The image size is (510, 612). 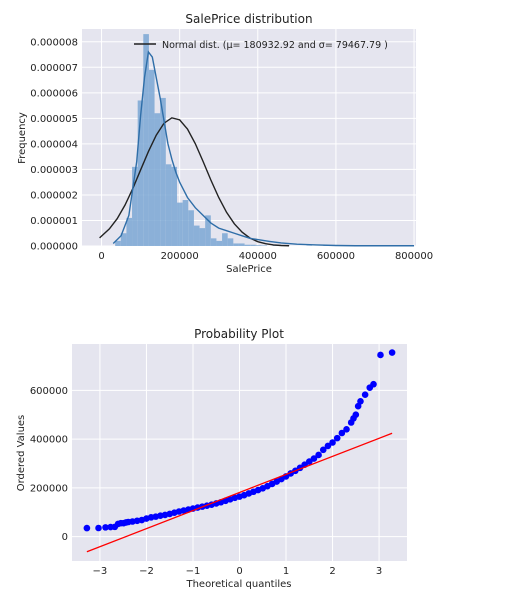 What do you see at coordinates (54, 93) in the screenshot?
I see `y-tick-label: 0.000006` at bounding box center [54, 93].